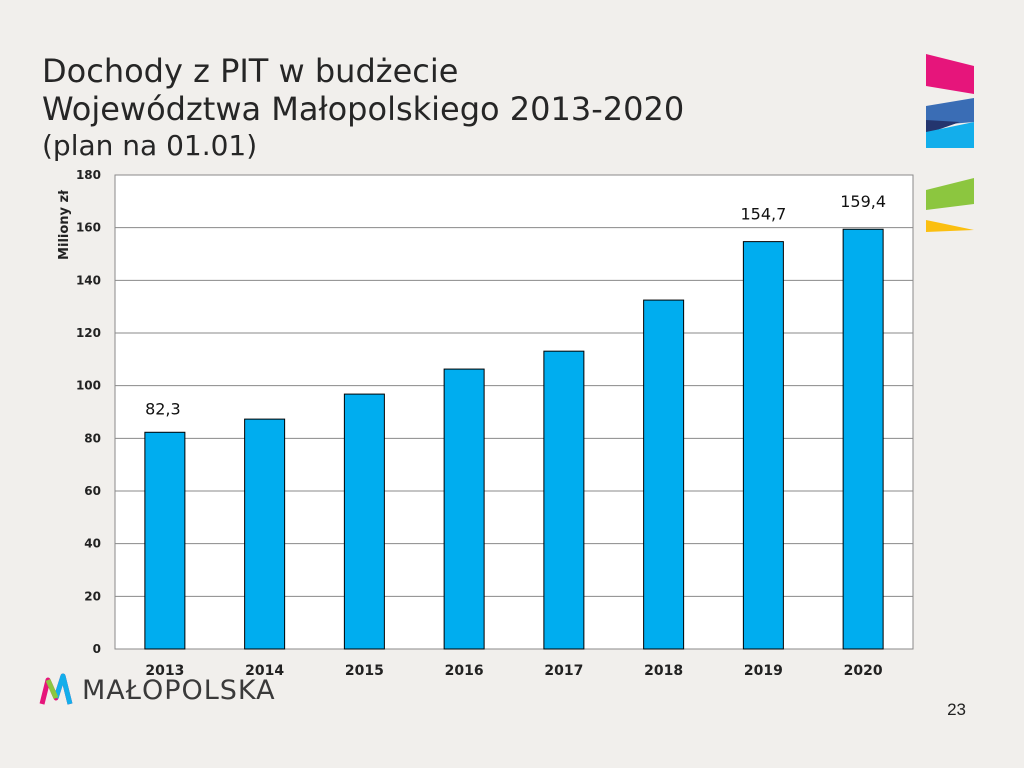 The image size is (1024, 768). What do you see at coordinates (663, 671) in the screenshot?
I see `x-tick-label: 2018` at bounding box center [663, 671].